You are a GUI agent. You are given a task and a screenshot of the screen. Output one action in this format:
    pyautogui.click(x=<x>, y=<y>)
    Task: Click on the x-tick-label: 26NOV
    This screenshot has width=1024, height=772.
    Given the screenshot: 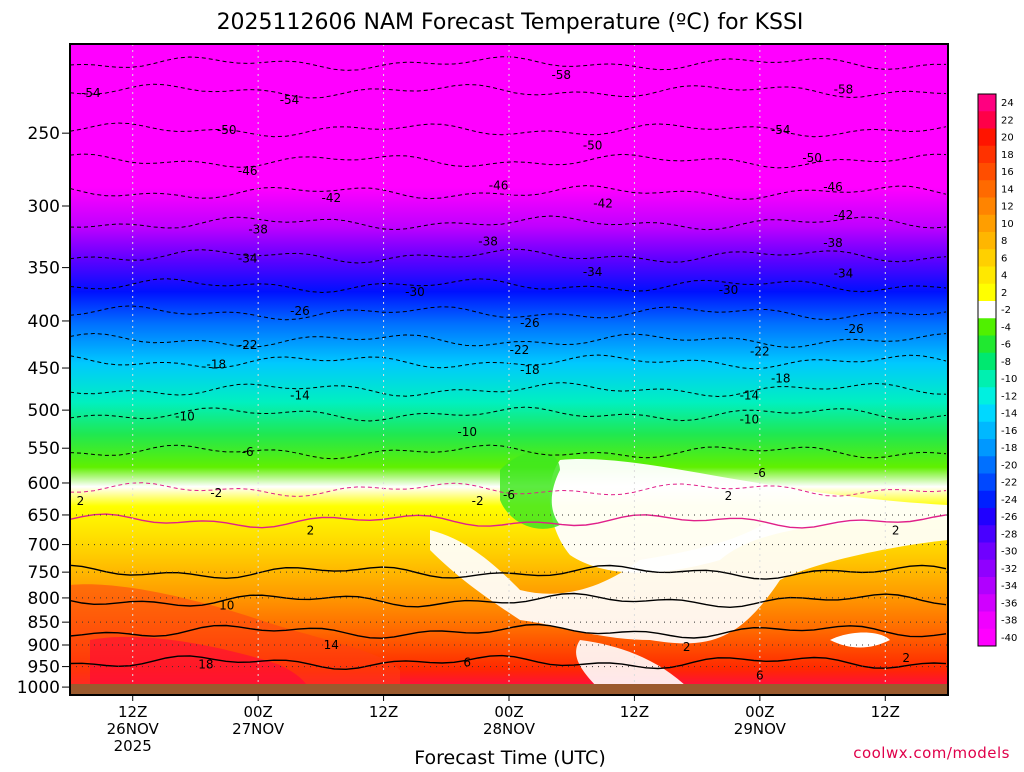 What is the action you would take?
    pyautogui.click(x=133, y=729)
    